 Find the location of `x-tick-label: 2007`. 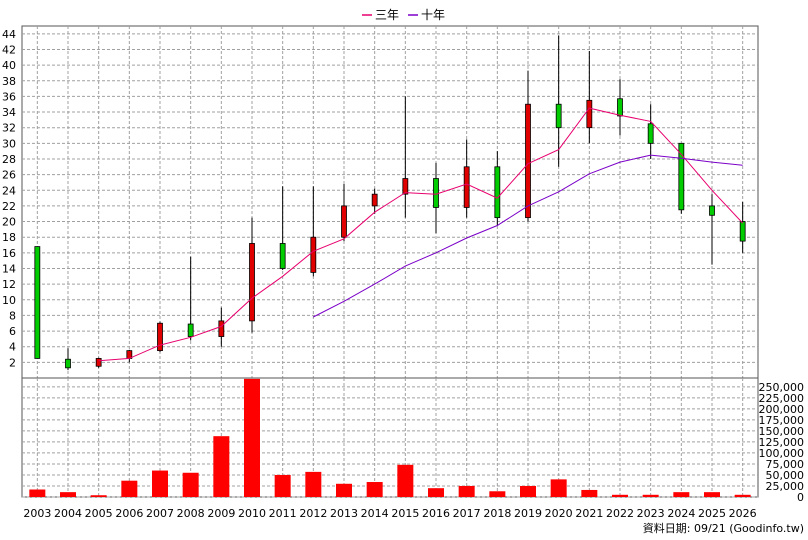

x-tick-label: 2007 is located at coordinates (160, 513).